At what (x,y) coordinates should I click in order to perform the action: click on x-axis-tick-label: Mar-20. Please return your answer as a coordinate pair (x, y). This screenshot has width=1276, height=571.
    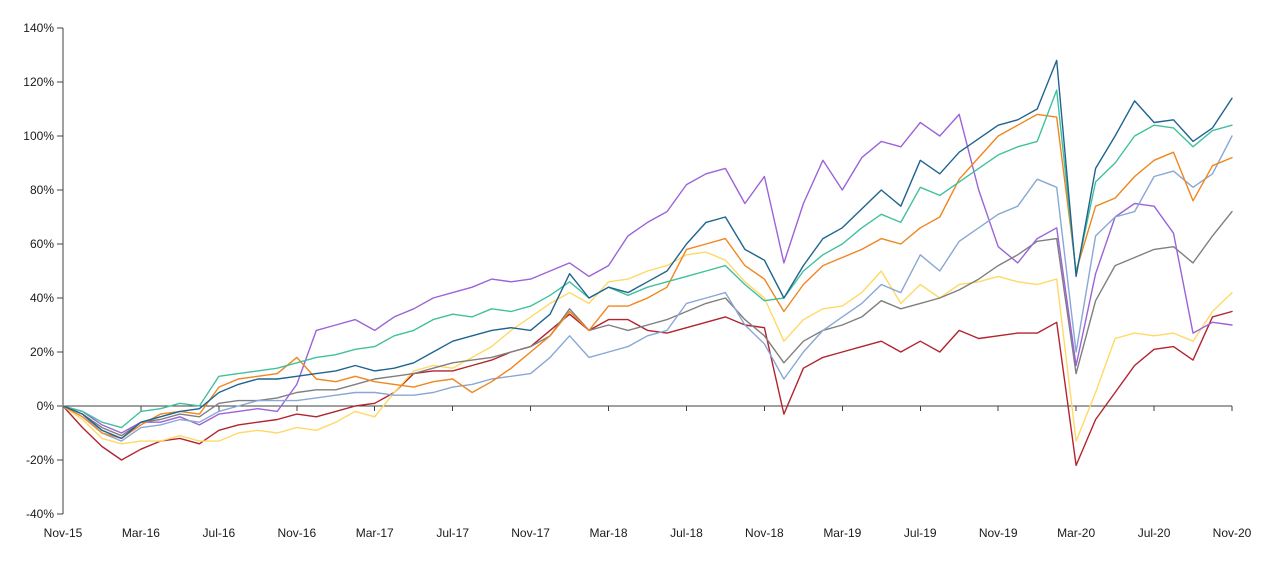
    Looking at the image, I should click on (1076, 533).